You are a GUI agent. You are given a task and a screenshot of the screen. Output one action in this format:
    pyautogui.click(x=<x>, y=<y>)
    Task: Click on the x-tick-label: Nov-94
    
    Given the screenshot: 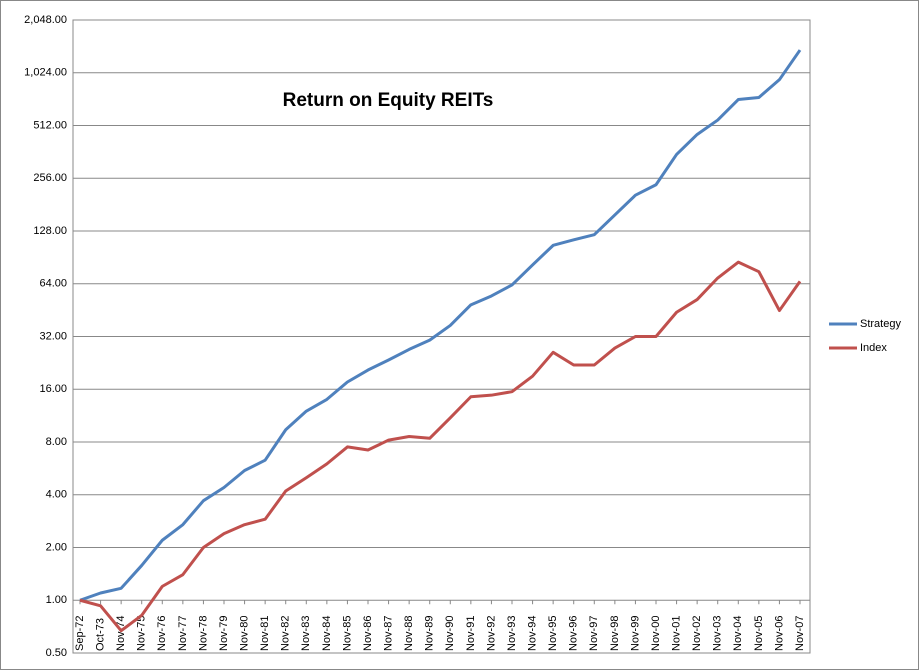 What is the action you would take?
    pyautogui.click(x=532, y=633)
    